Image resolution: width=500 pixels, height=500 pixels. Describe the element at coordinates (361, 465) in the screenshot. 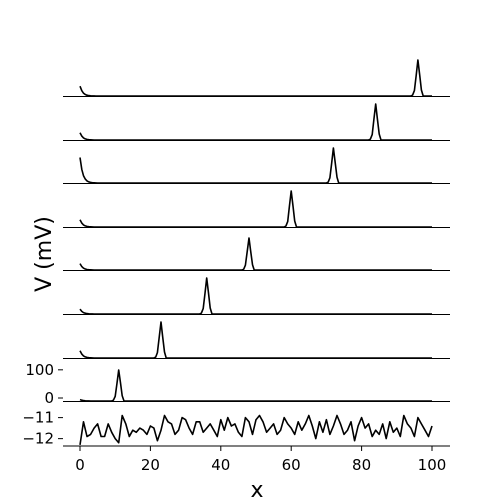

I see `x-tick-label: 80` at that location.